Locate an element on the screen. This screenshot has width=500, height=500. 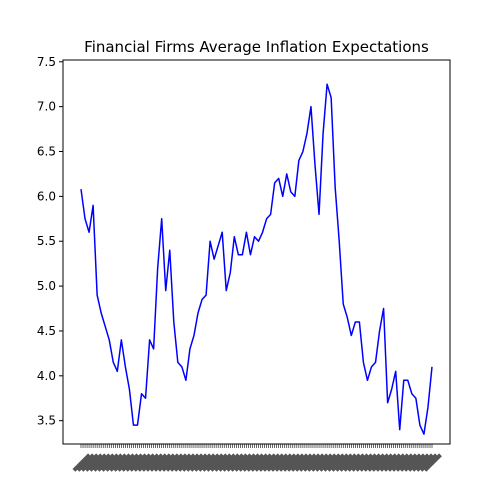
x-axis-ticks is located at coordinates (257, 458).